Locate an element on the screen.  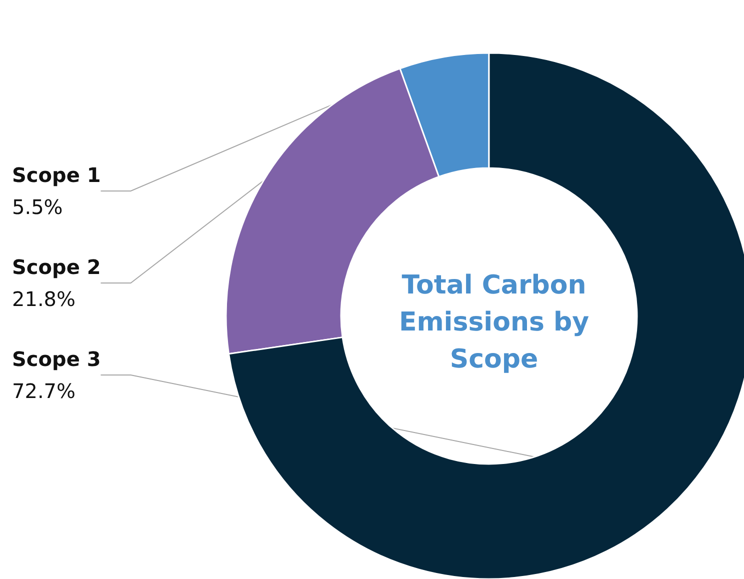
text: Total Carbon Emissions by Scope is located at coordinates (494, 322).